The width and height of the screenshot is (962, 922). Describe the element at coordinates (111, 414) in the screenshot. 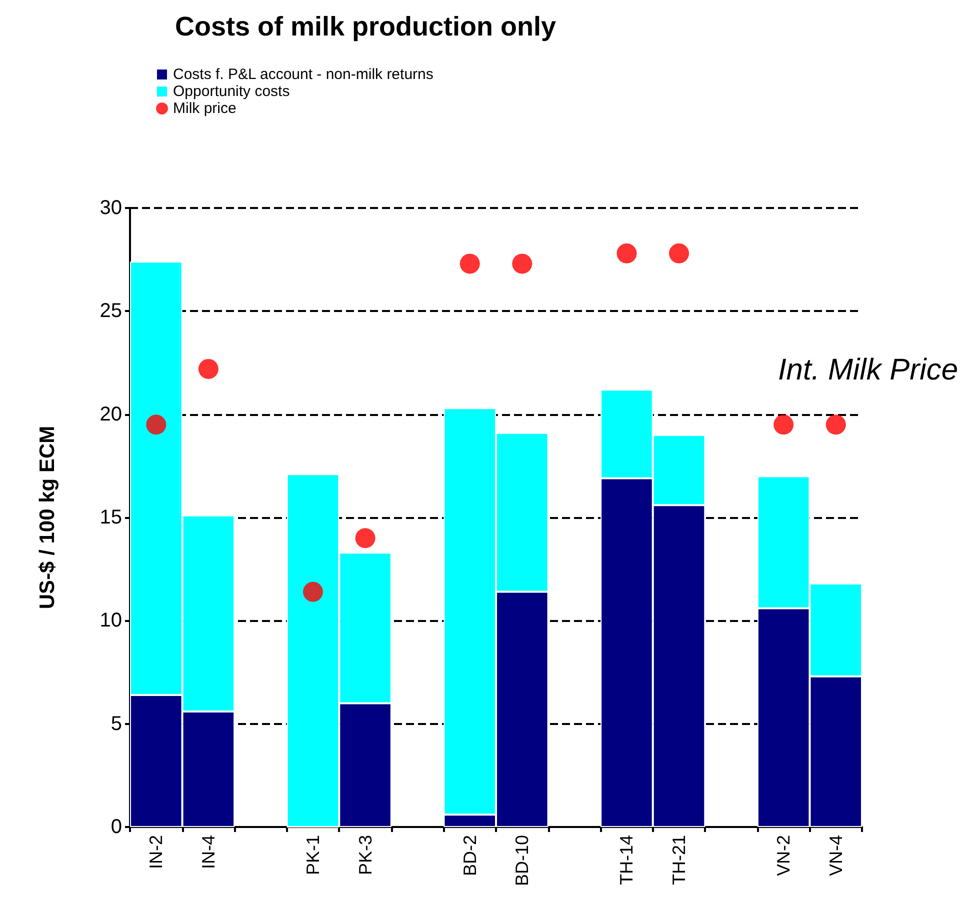

I see `y-tick-label: 20` at that location.